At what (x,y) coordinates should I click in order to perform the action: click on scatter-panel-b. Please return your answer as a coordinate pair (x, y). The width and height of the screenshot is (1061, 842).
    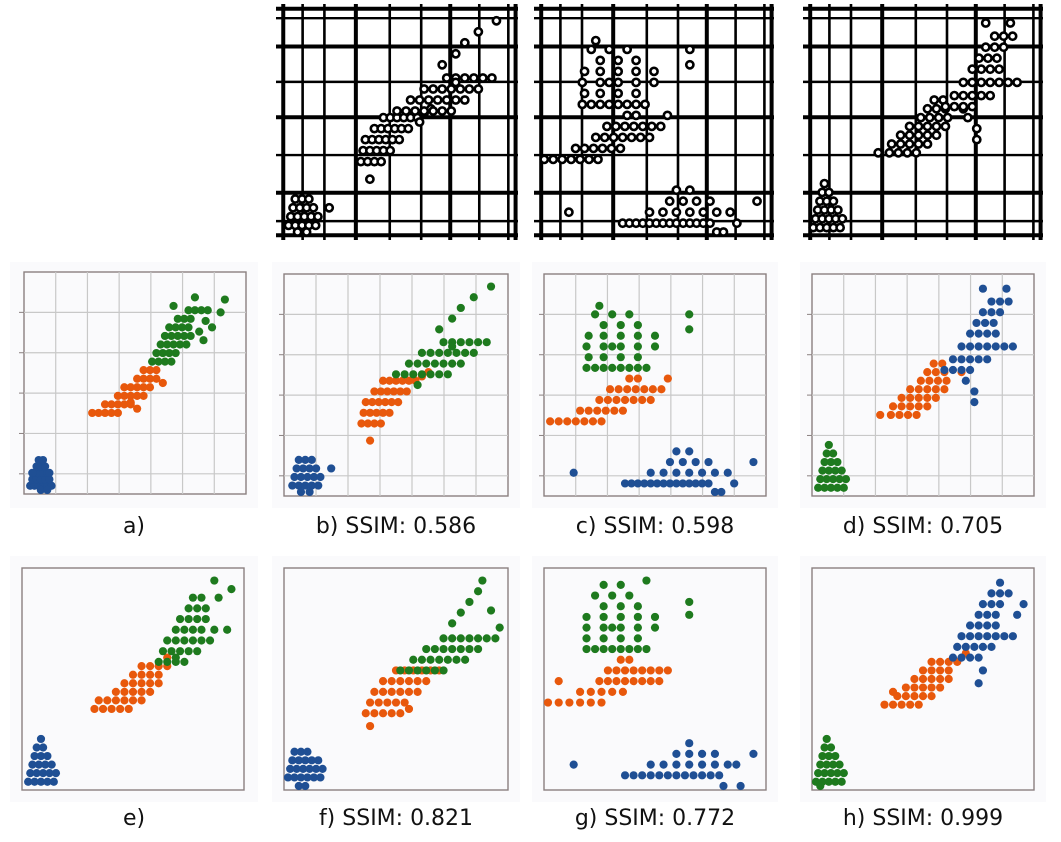
    Looking at the image, I should click on (396, 385).